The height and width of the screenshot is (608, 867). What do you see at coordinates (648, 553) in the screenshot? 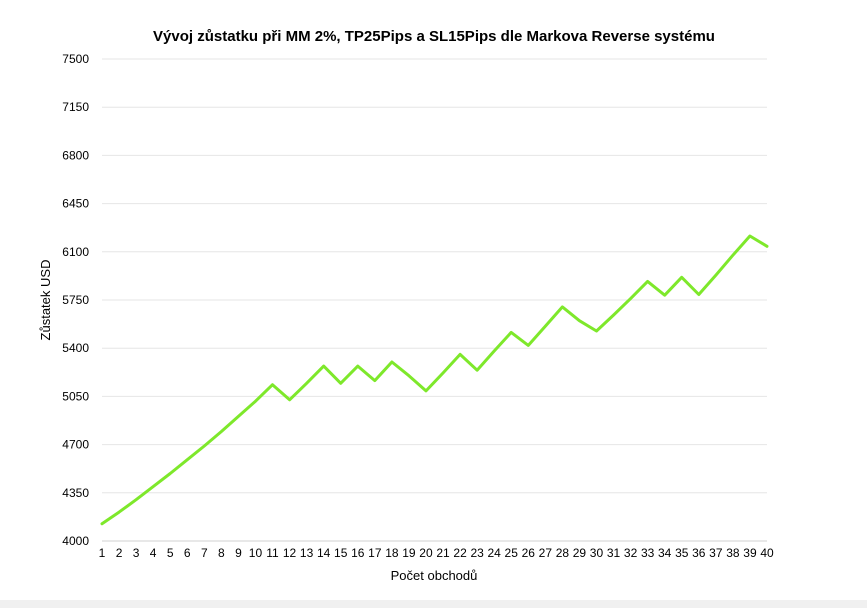
I see `x-tick-label: 33` at bounding box center [648, 553].